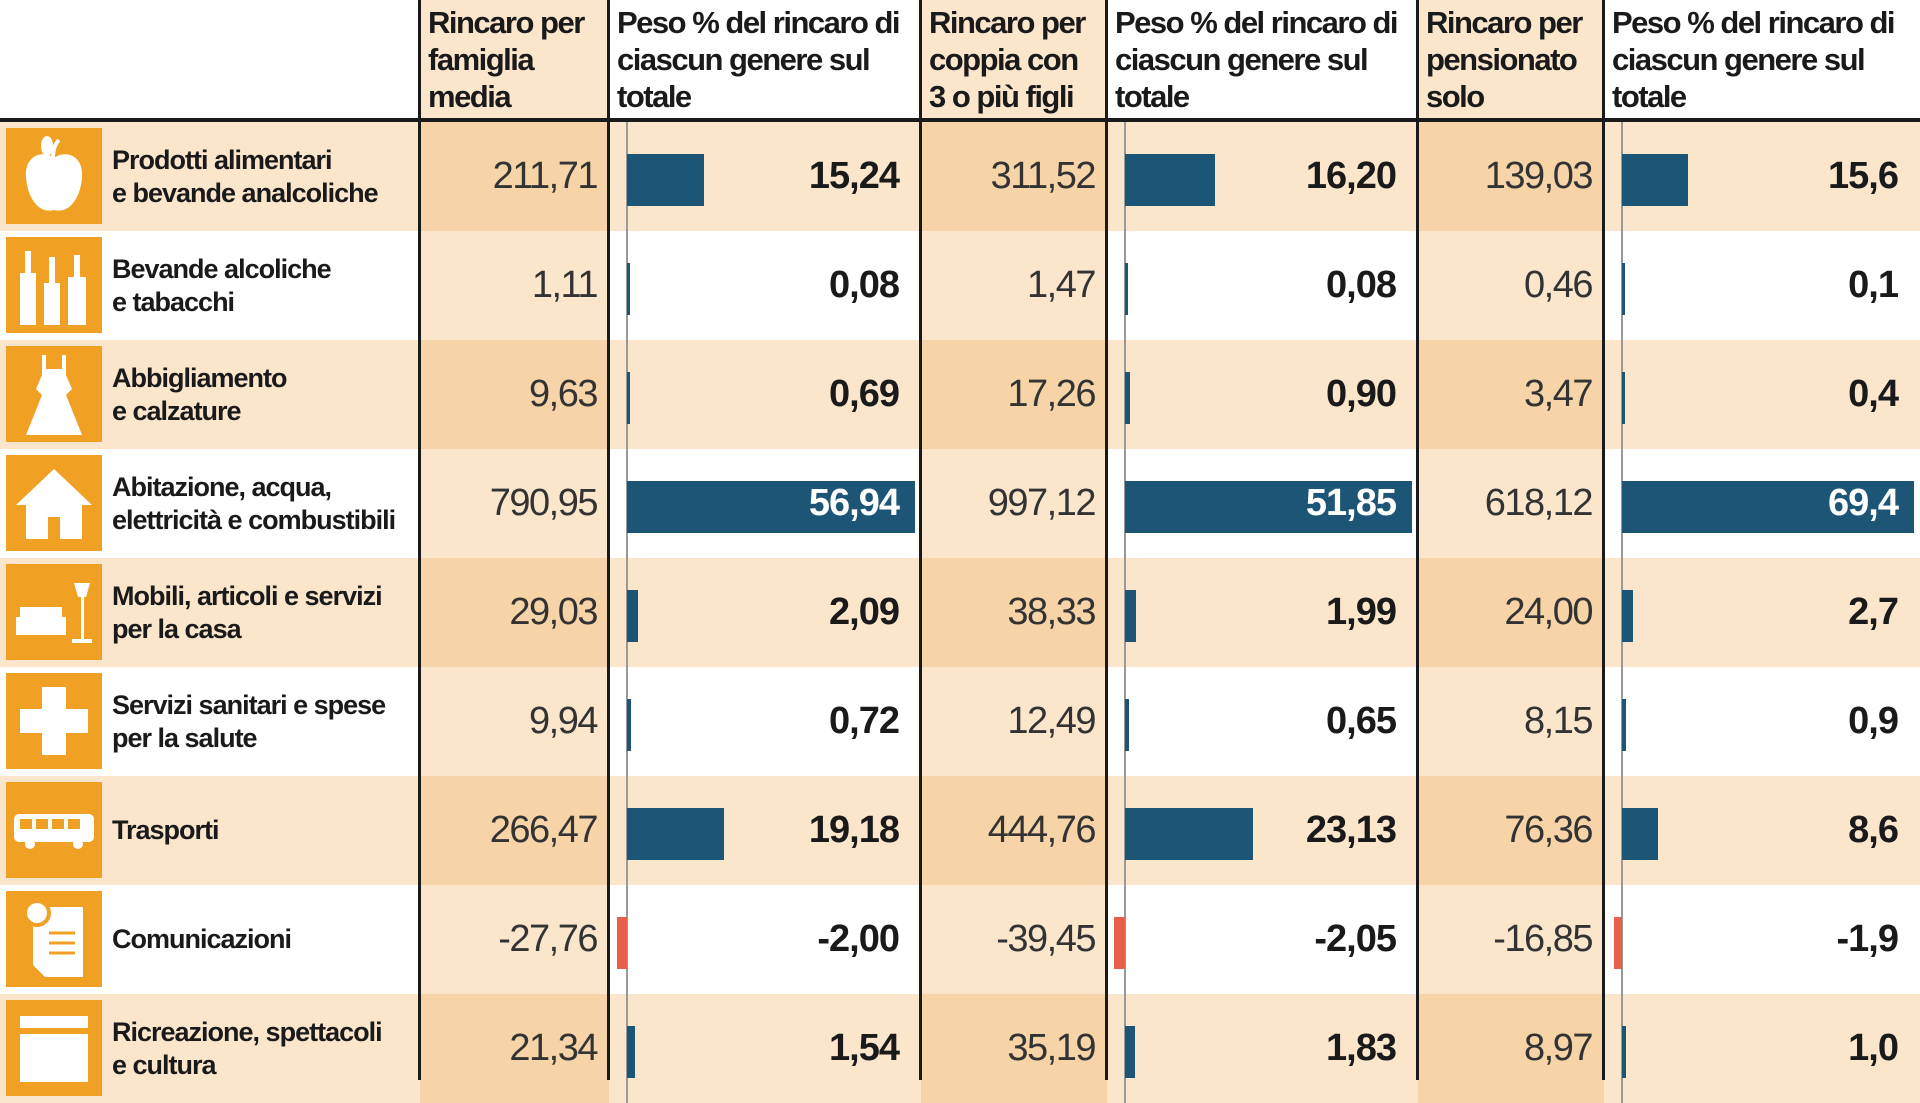  Describe the element at coordinates (54, 176) in the screenshot. I see `apple-icon` at that location.